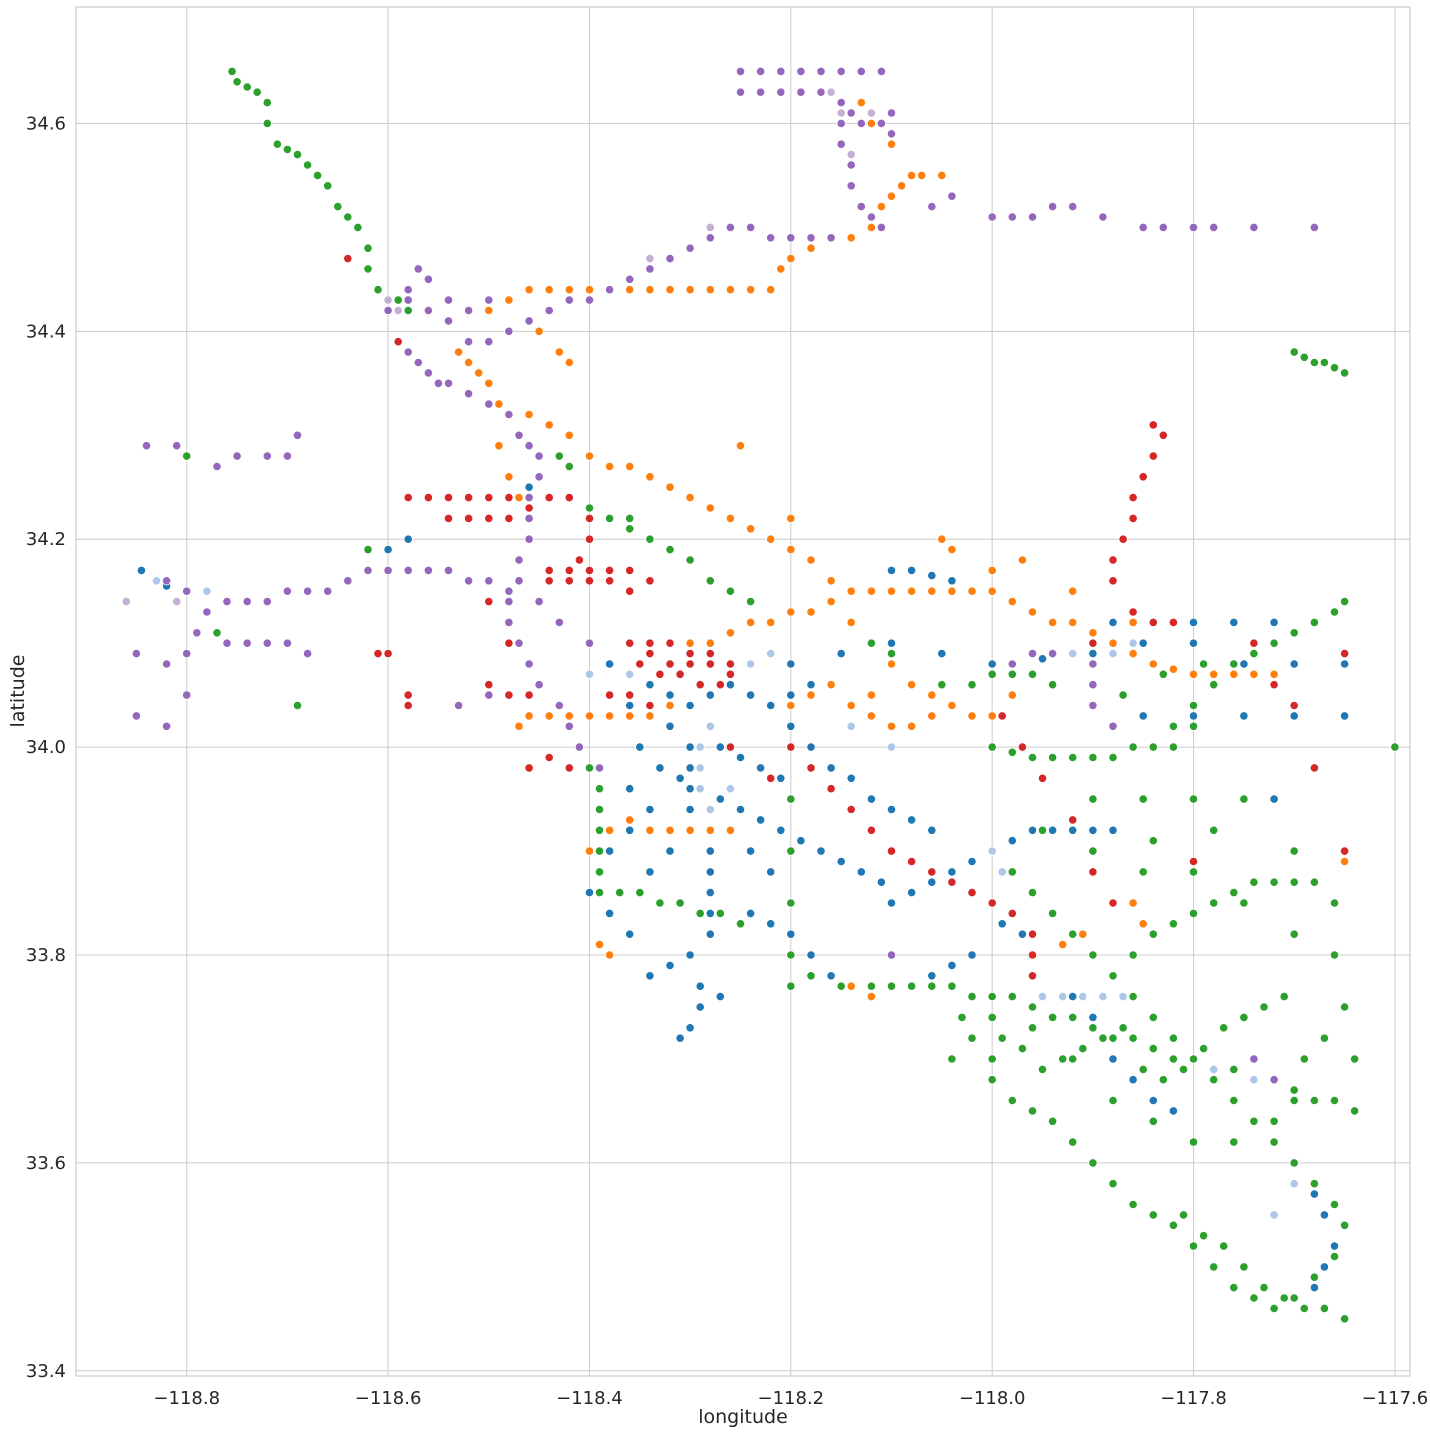 The width and height of the screenshot is (1430, 1432). Describe the element at coordinates (46, 747) in the screenshot. I see `y-tick-label: 34.0` at that location.